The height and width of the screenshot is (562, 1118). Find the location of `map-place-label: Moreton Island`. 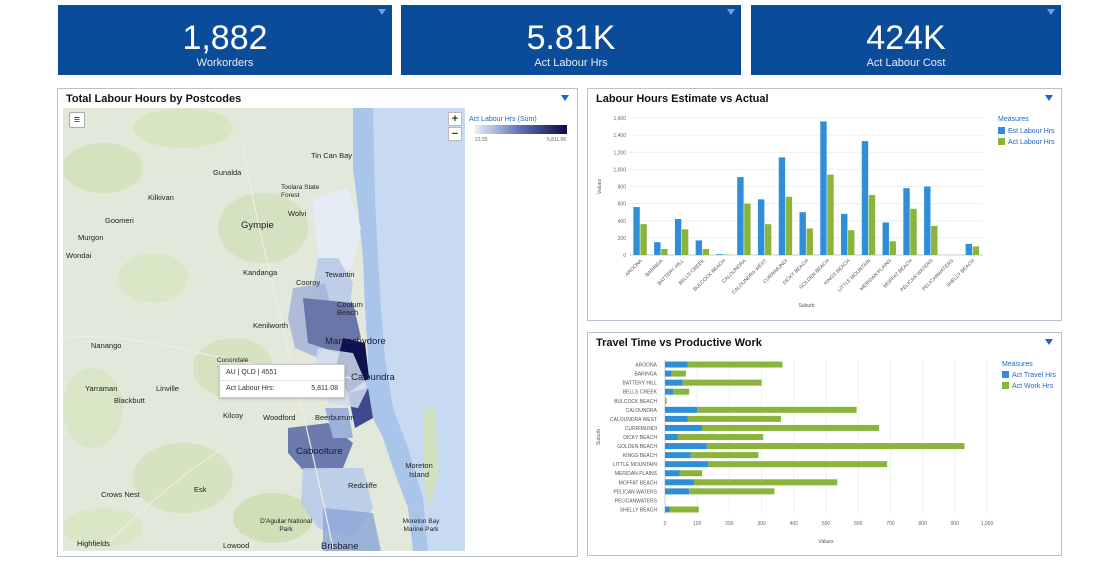

map-place-label: Moreton Island is located at coordinates (419, 470).